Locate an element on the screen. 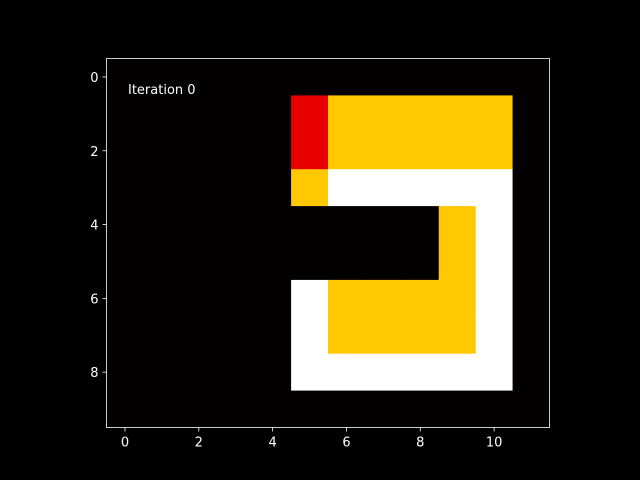 The height and width of the screenshot is (480, 640). y-tick-label: 6 is located at coordinates (94, 299).